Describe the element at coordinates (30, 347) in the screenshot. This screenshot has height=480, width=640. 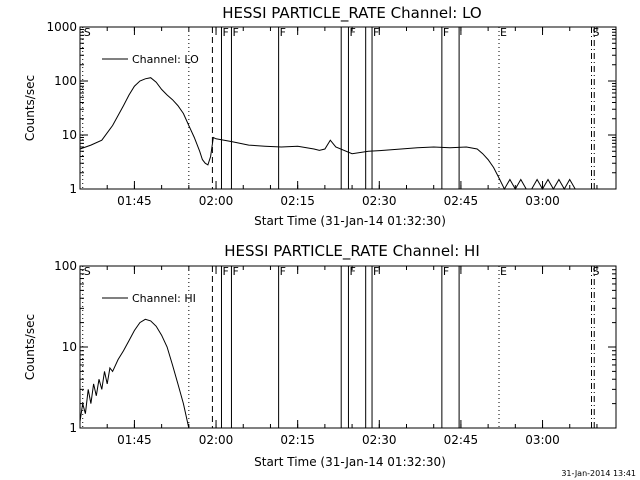
I see `y-axis-label-hi: Counts/sec` at that location.